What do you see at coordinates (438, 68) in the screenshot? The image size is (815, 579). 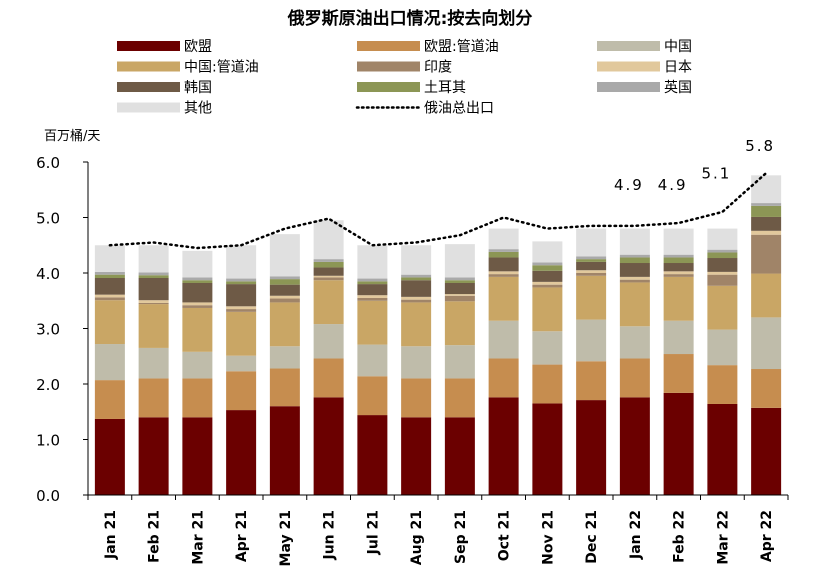 I see `legend-label: 印度` at bounding box center [438, 68].